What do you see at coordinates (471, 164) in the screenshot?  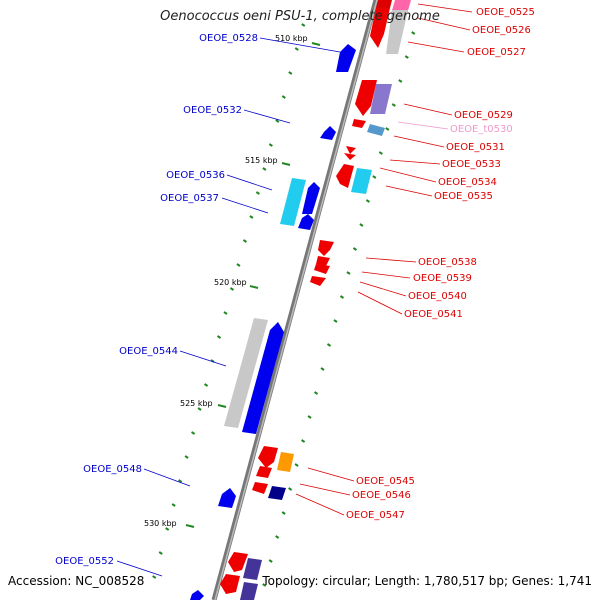 I see `gene-label-0533: OEOE_0533` at bounding box center [471, 164].